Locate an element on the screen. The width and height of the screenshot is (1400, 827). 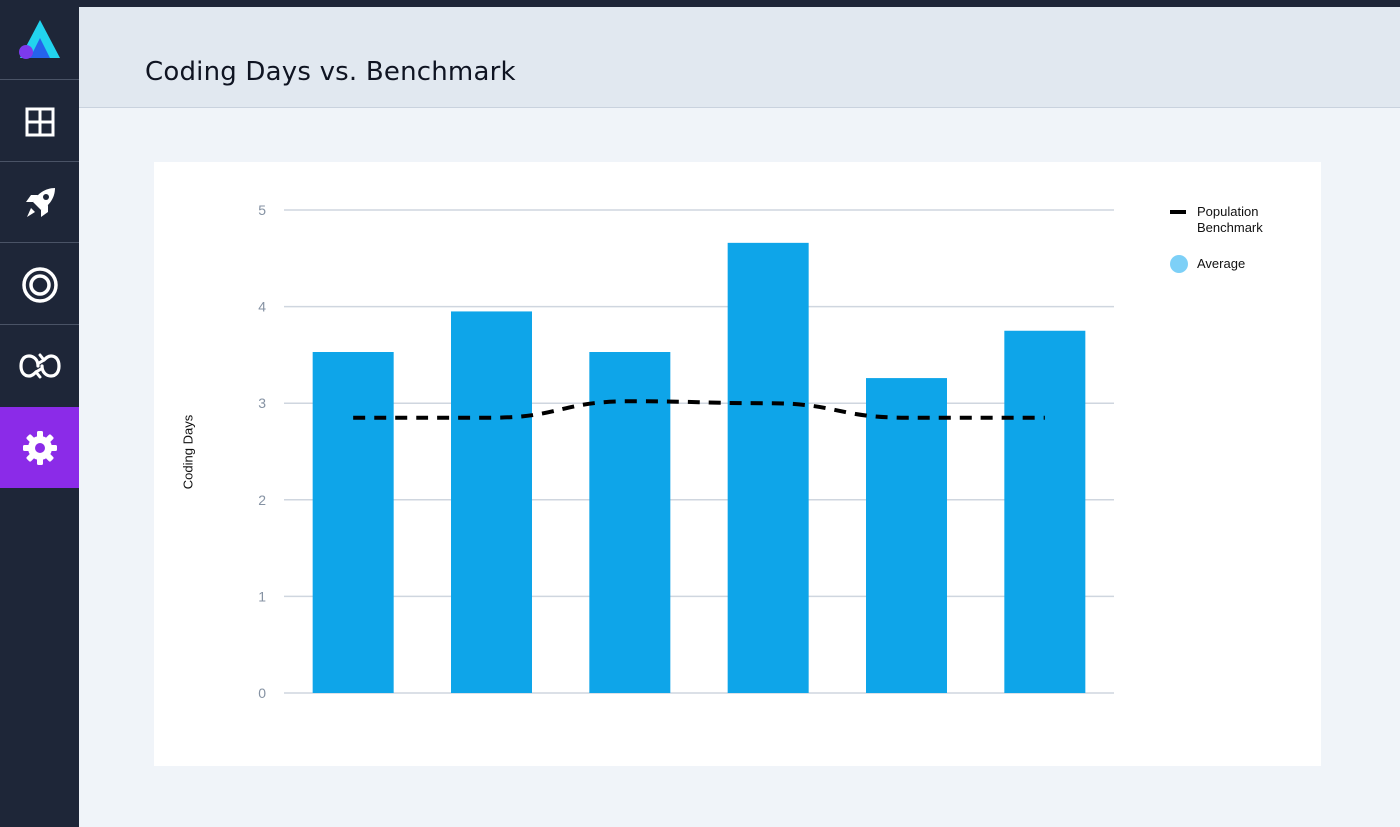
top-strip is located at coordinates (700, 3).